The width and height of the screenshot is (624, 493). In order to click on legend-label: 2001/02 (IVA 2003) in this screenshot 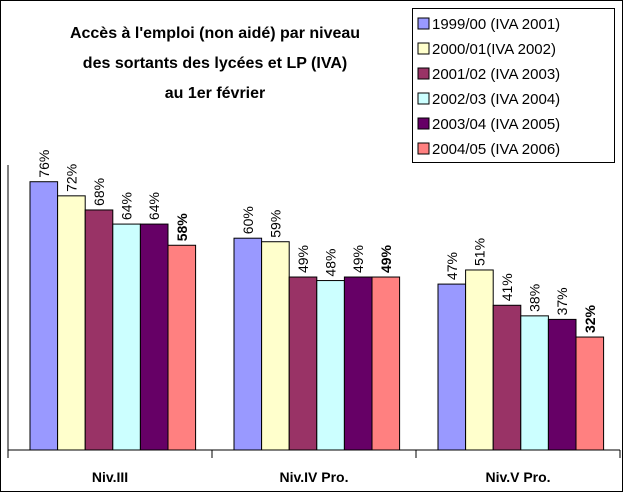, I will do `click(496, 74)`.